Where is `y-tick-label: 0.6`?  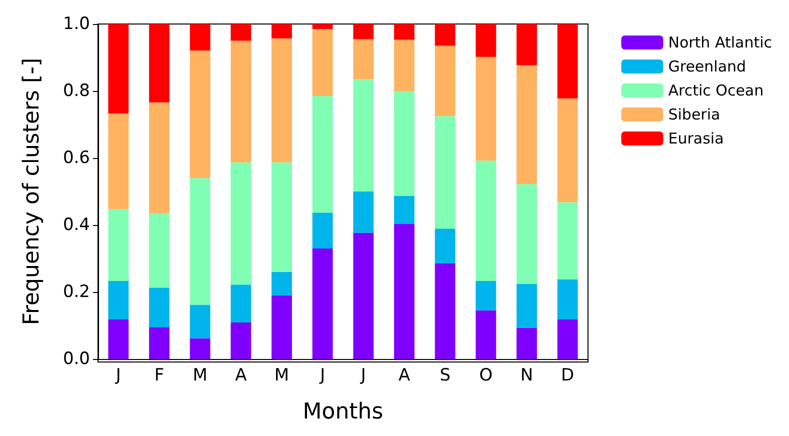 y-tick-label: 0.6 is located at coordinates (76, 158).